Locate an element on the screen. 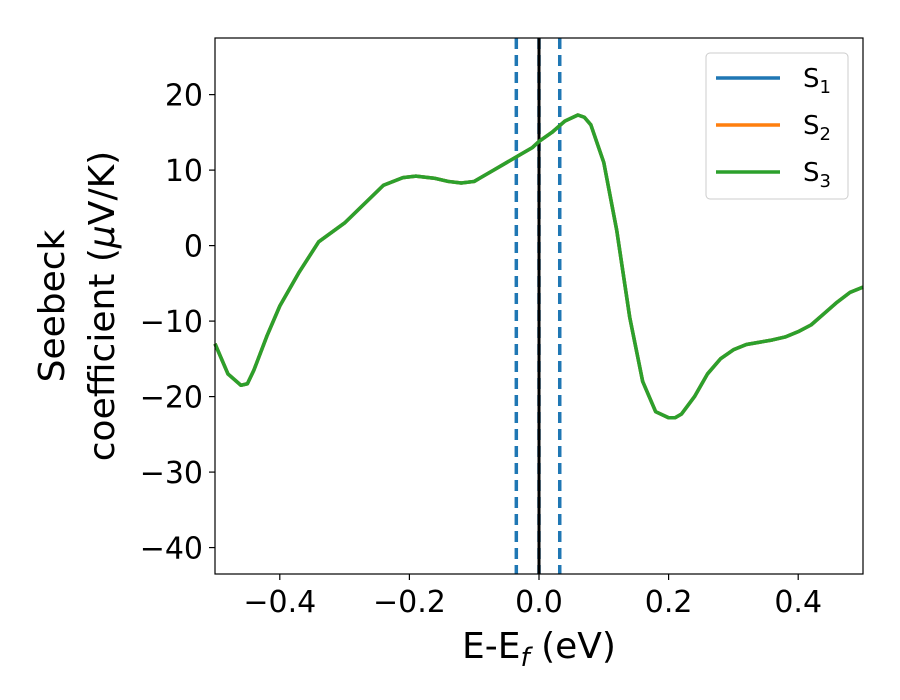  y-tick-label: −40 is located at coordinates (171, 549).